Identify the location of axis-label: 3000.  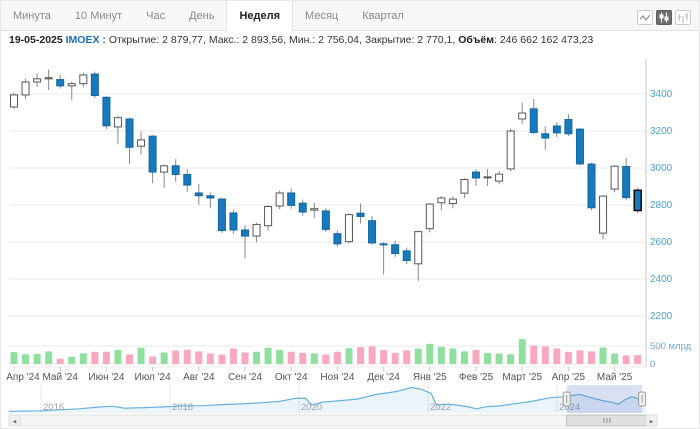
(661, 168).